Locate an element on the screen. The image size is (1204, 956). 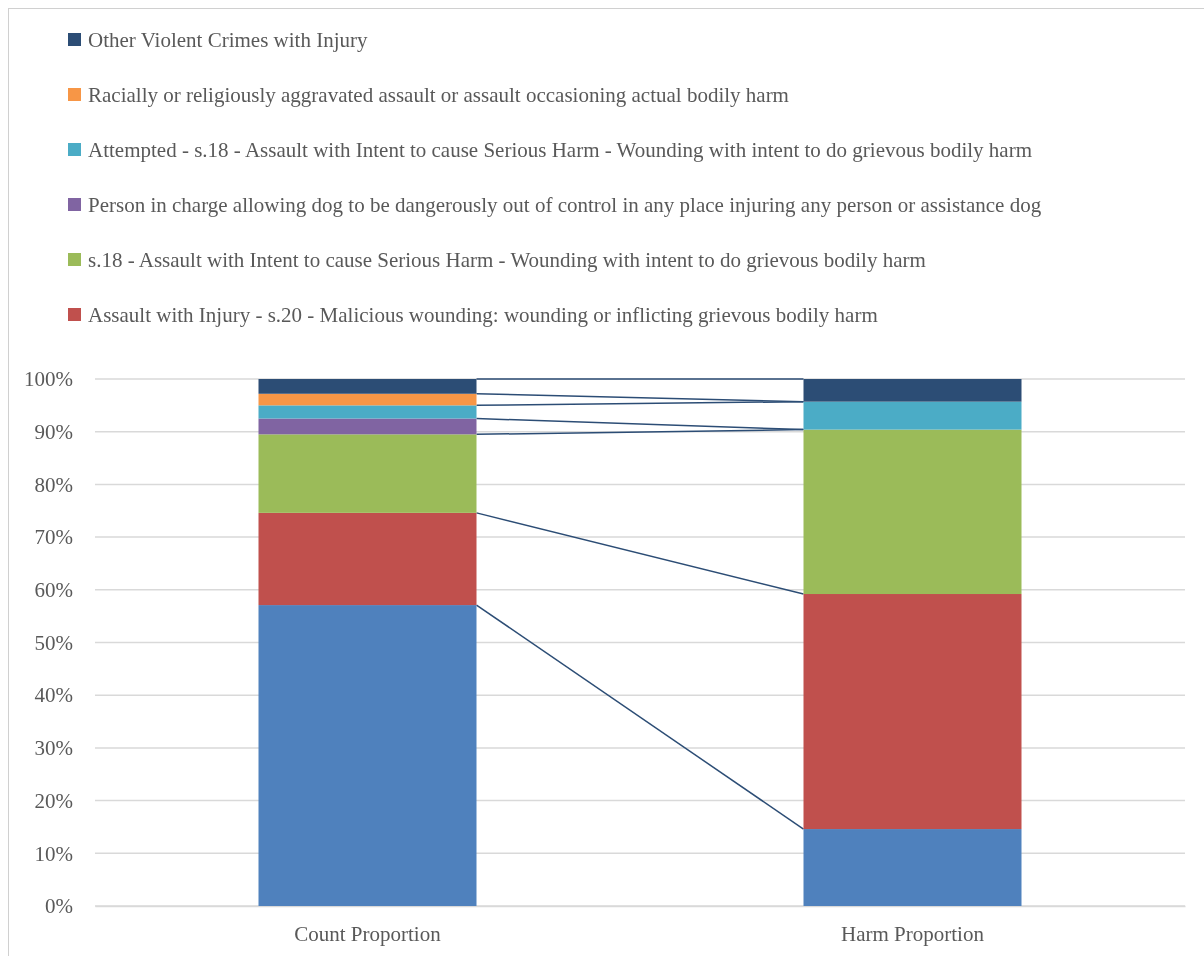
y-tick-label: 40% is located at coordinates (53, 695).